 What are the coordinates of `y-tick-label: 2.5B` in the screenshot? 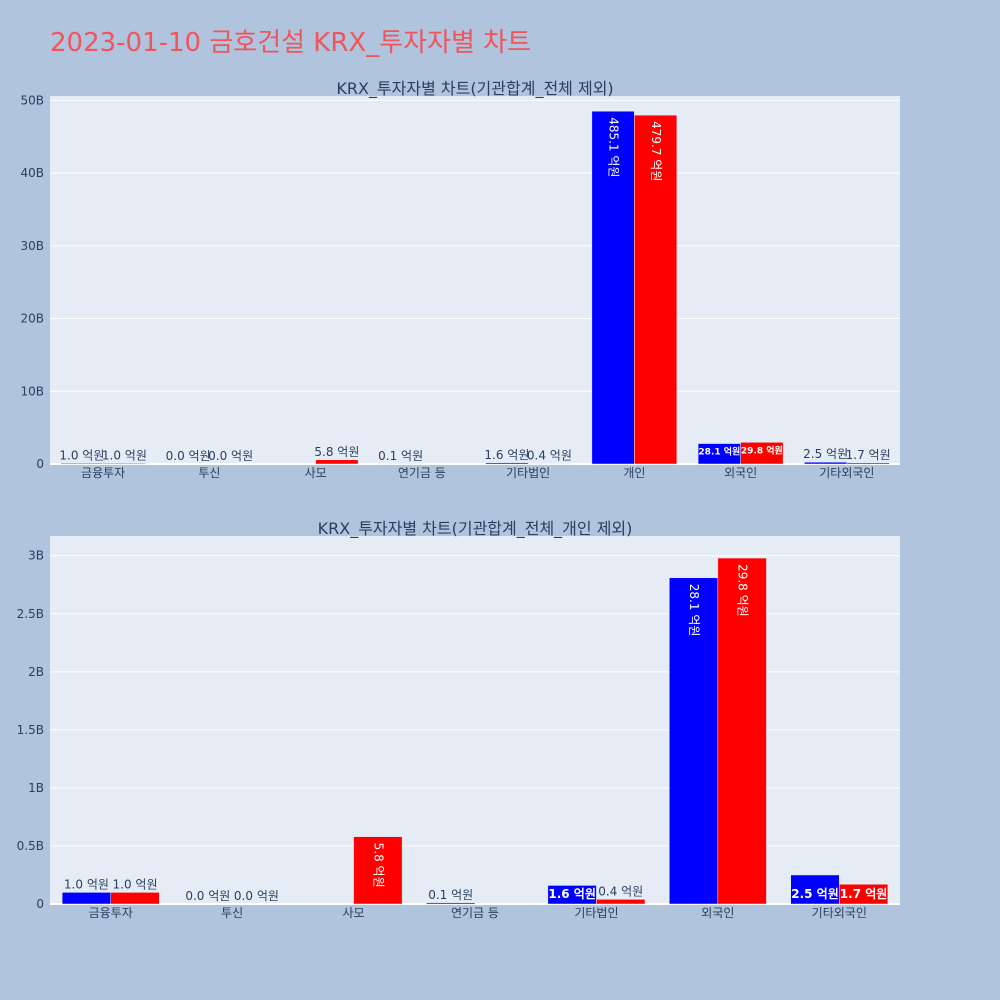 It's located at (30, 614).